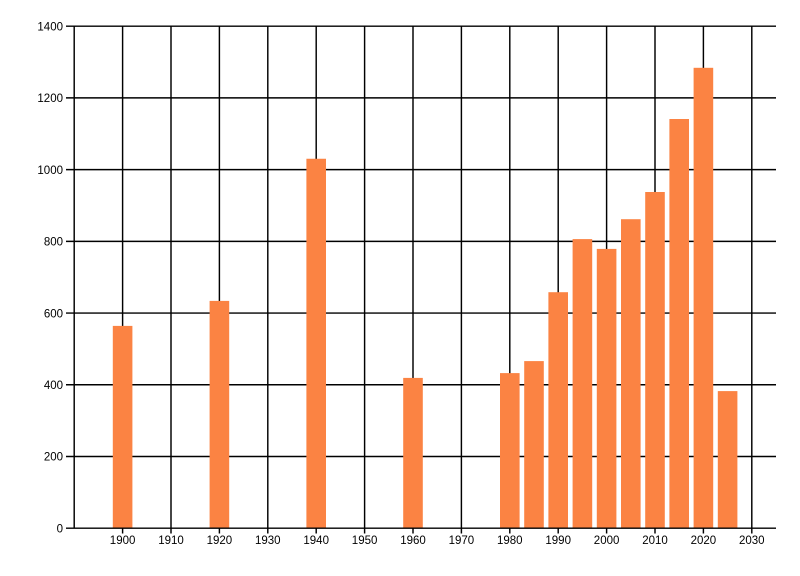  I want to click on svg-text: 400, so click(53, 386).